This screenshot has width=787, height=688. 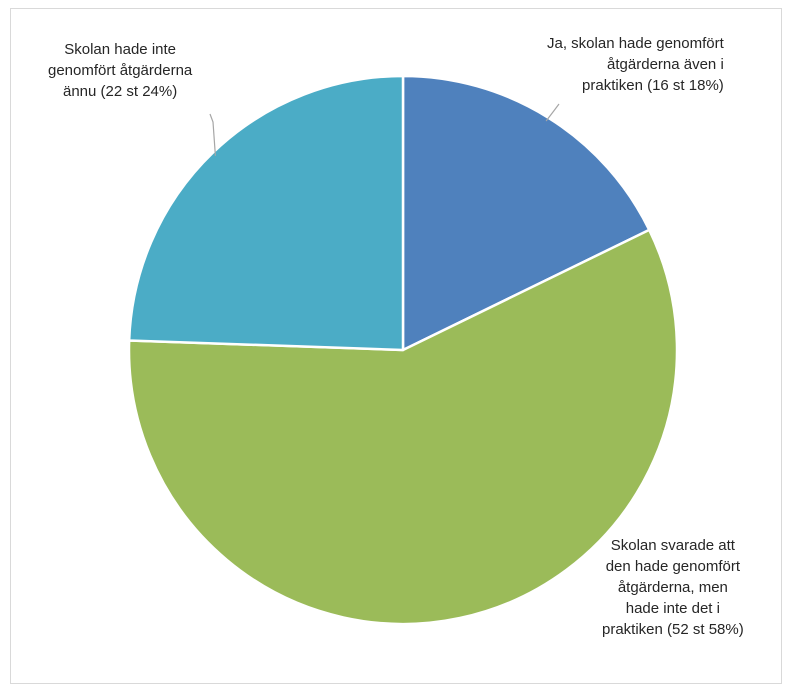 I want to click on data-label-1-line-4: praktiken (52 st 58%), so click(x=673, y=629).